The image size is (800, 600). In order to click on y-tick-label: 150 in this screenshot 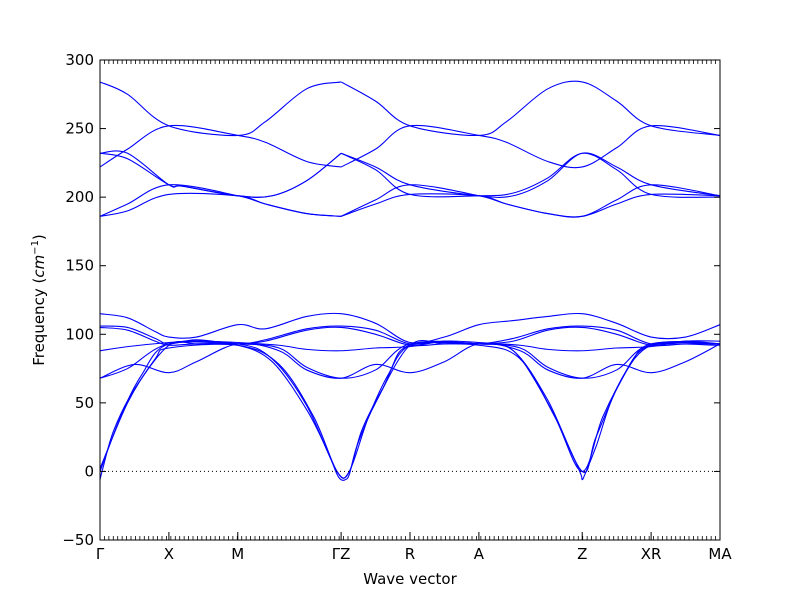, I will do `click(79, 266)`.